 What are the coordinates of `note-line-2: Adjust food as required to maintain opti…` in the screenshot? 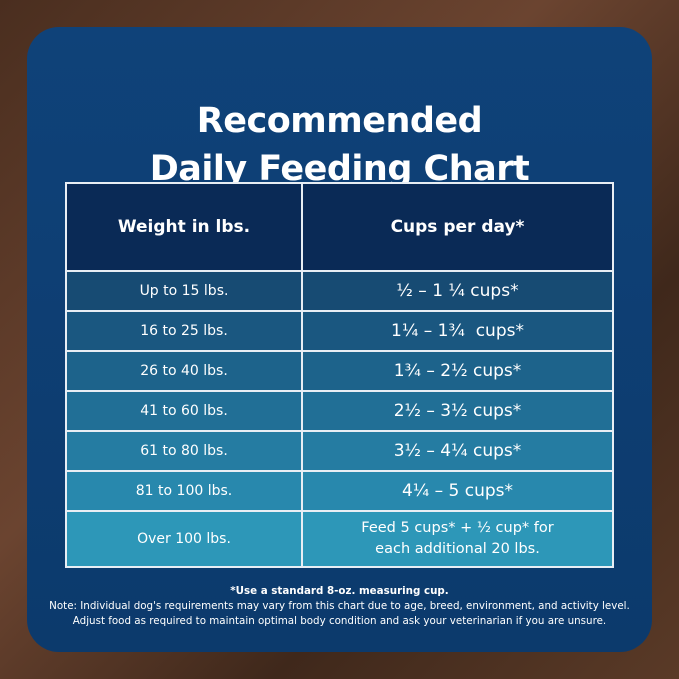 It's located at (339, 621).